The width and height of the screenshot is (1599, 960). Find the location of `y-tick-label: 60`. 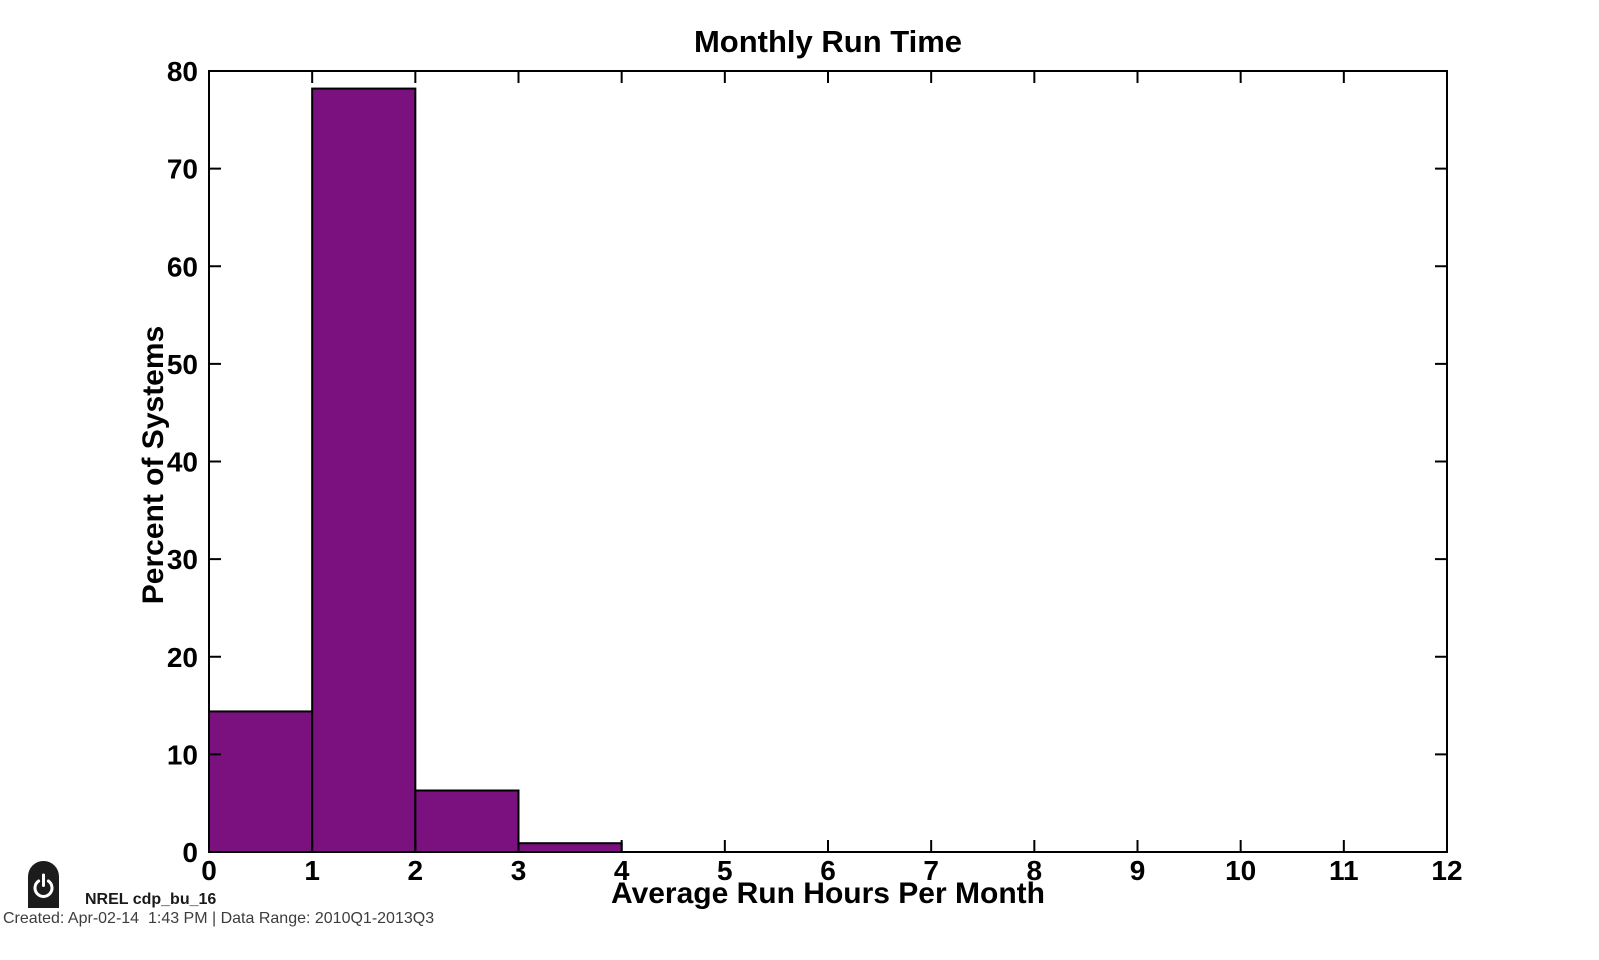

y-tick-label: 60 is located at coordinates (182, 266).